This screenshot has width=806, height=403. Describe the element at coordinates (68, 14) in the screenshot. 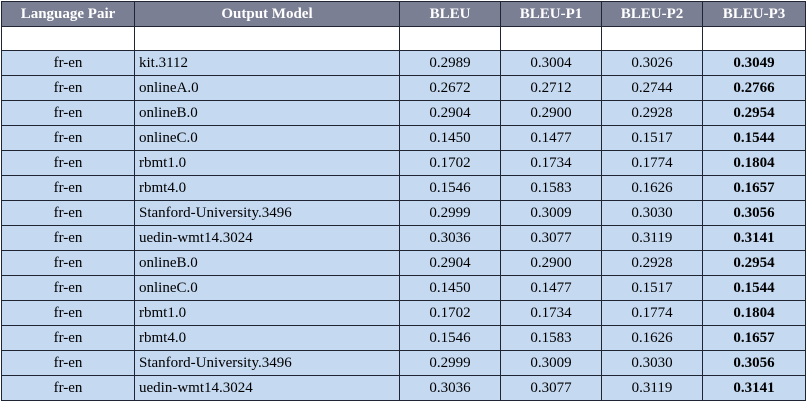

I see `header-language-pair: Language Pair` at that location.